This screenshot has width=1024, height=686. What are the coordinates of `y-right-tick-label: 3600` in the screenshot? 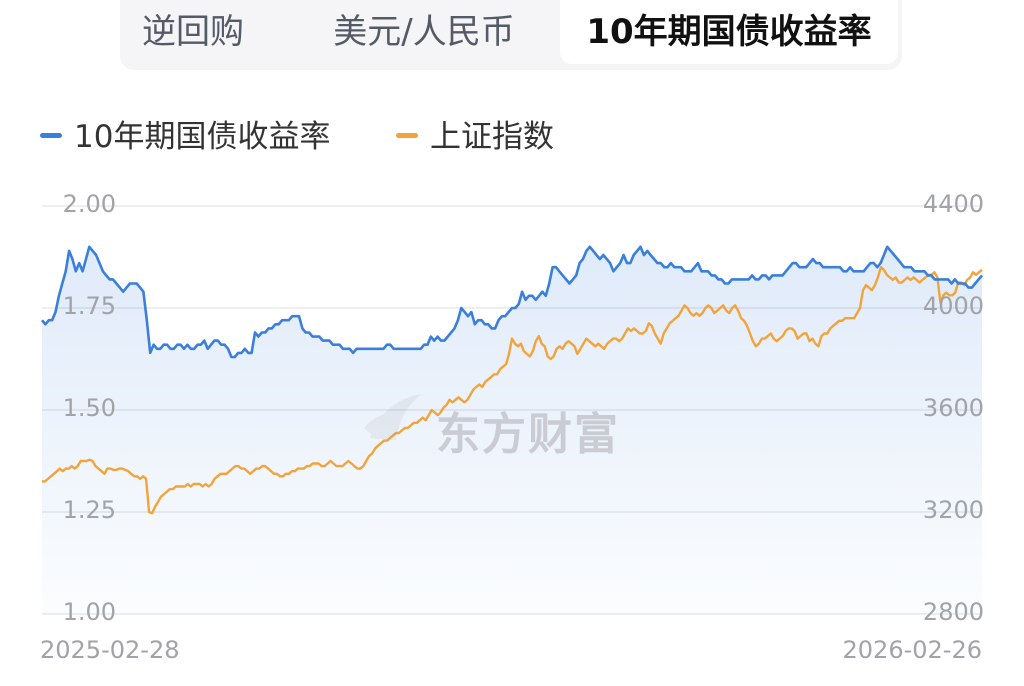 It's located at (953, 408).